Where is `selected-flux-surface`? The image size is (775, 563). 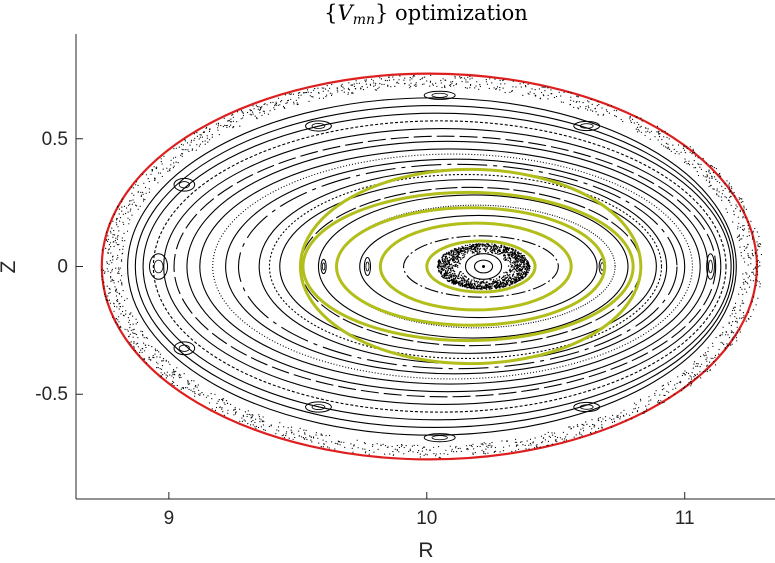
selected-flux-surface is located at coordinates (471, 266).